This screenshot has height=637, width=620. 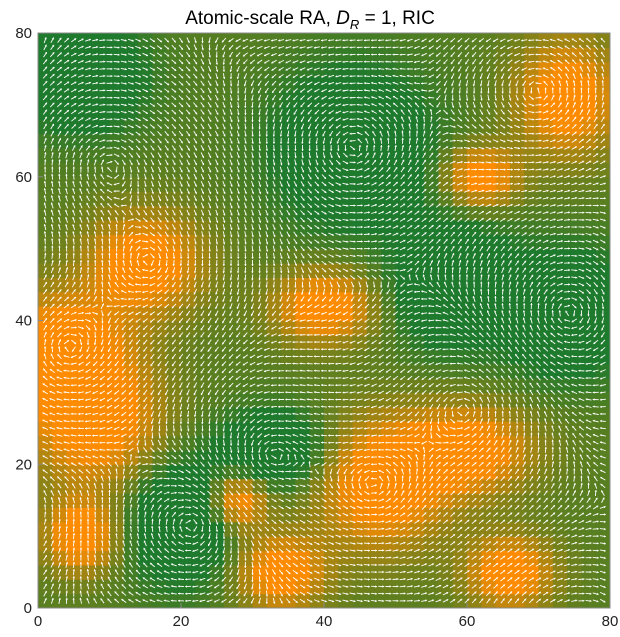 I want to click on title-subscript: R, so click(x=354, y=24).